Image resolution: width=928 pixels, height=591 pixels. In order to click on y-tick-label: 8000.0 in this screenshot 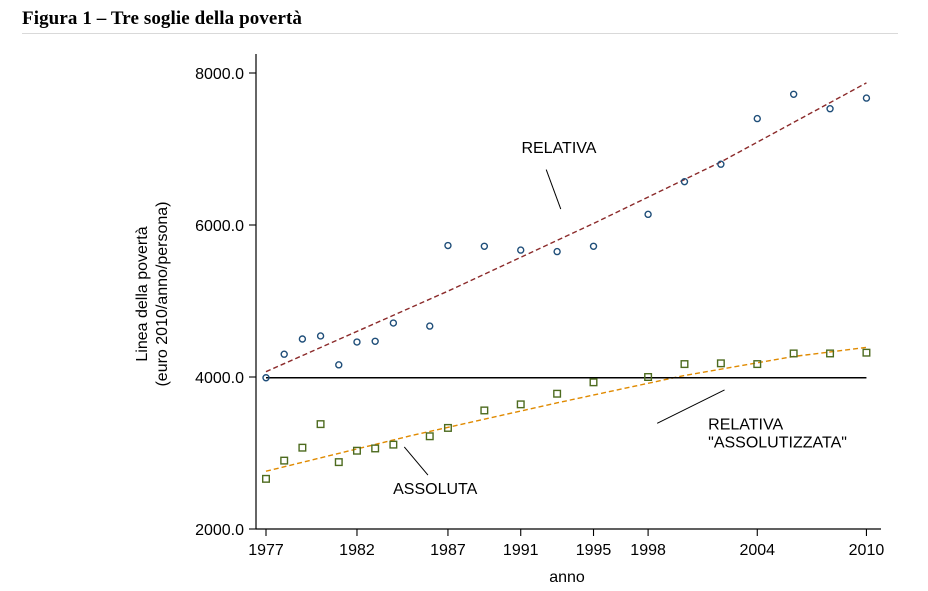, I will do `click(219, 74)`.